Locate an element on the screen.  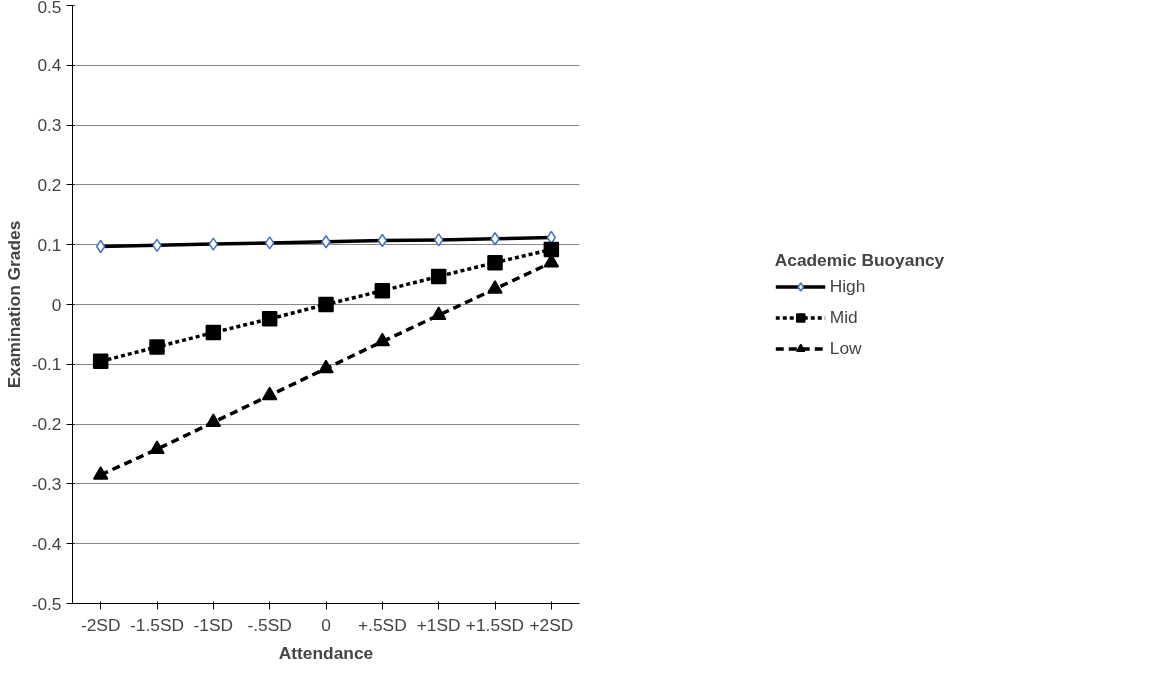
y-tick-label: -0.4 is located at coordinates (46, 543).